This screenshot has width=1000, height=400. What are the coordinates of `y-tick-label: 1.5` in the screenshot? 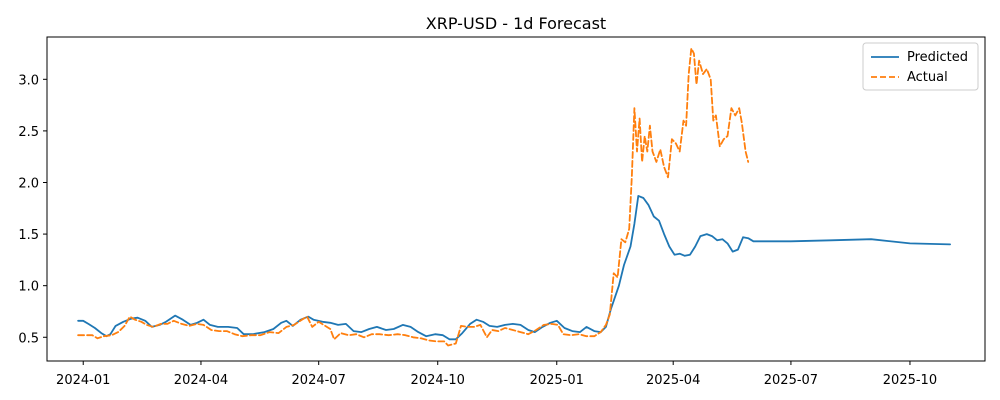 It's located at (28, 235).